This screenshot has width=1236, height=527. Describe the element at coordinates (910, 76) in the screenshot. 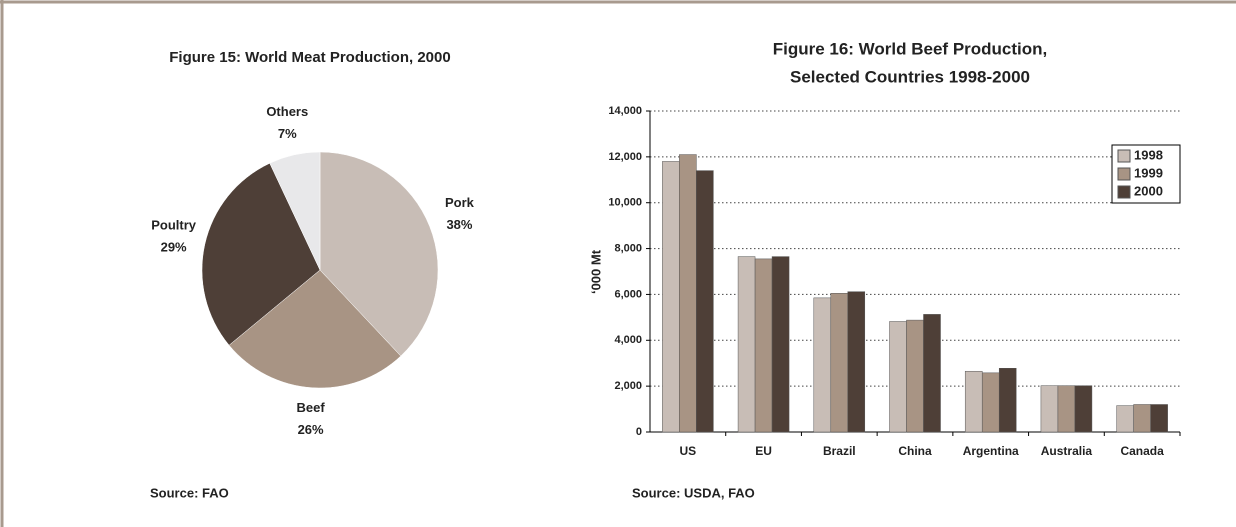

I see `bar-title: Selected Countries 1998-2000` at that location.